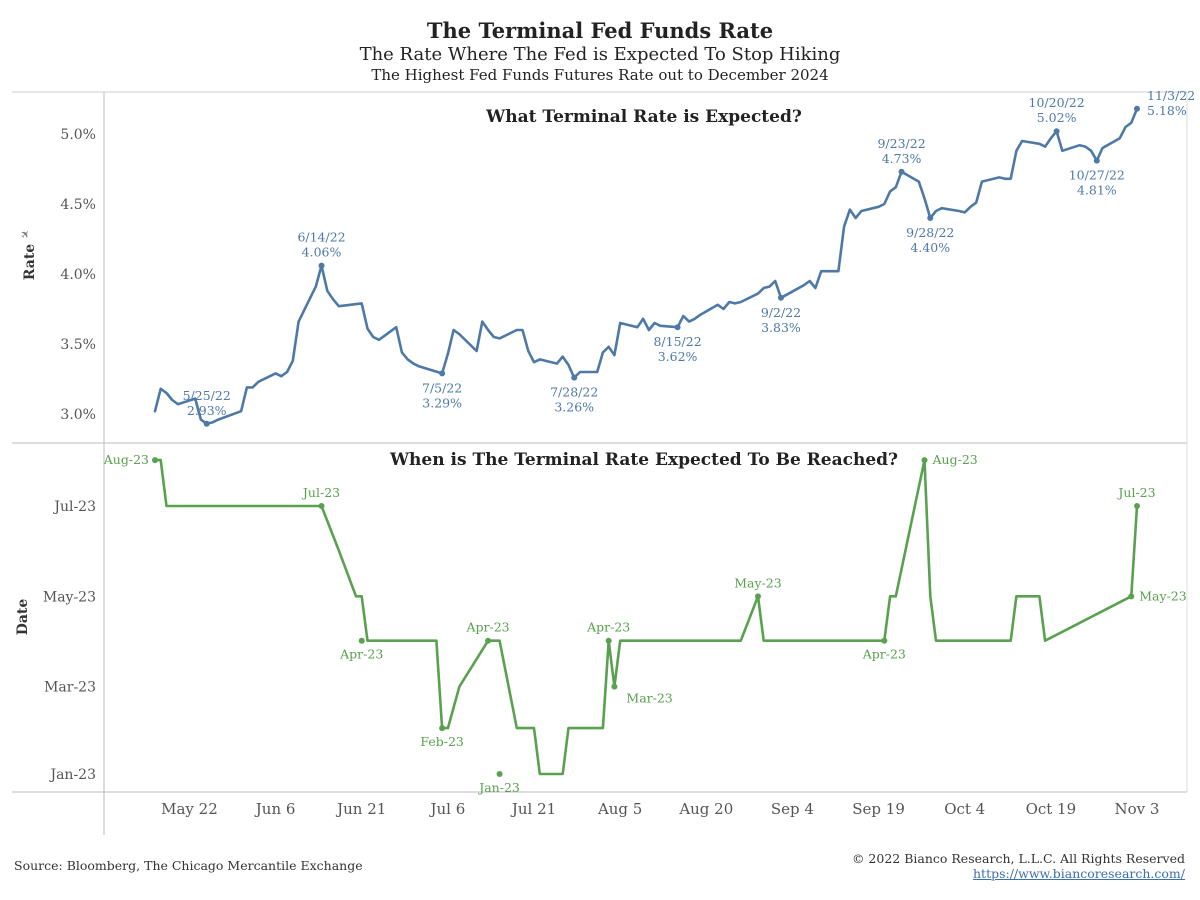 The height and width of the screenshot is (900, 1200). Describe the element at coordinates (930, 247) in the screenshot. I see `rate-annotation-value: 4.40%` at that location.